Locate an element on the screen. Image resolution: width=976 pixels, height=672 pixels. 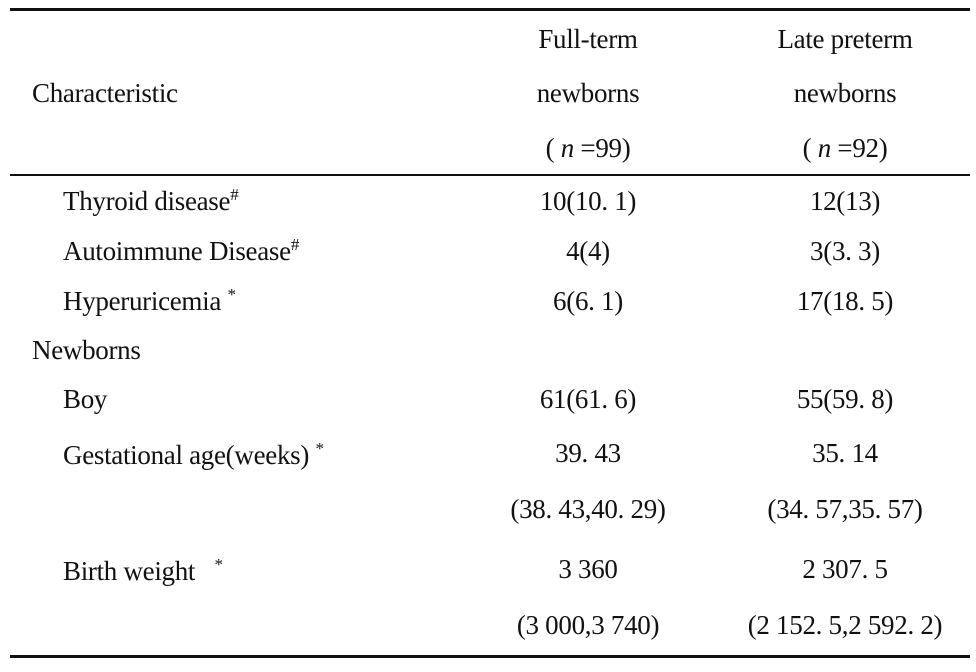
cell-full-term-range: (3 000,3 740) is located at coordinates (588, 625).